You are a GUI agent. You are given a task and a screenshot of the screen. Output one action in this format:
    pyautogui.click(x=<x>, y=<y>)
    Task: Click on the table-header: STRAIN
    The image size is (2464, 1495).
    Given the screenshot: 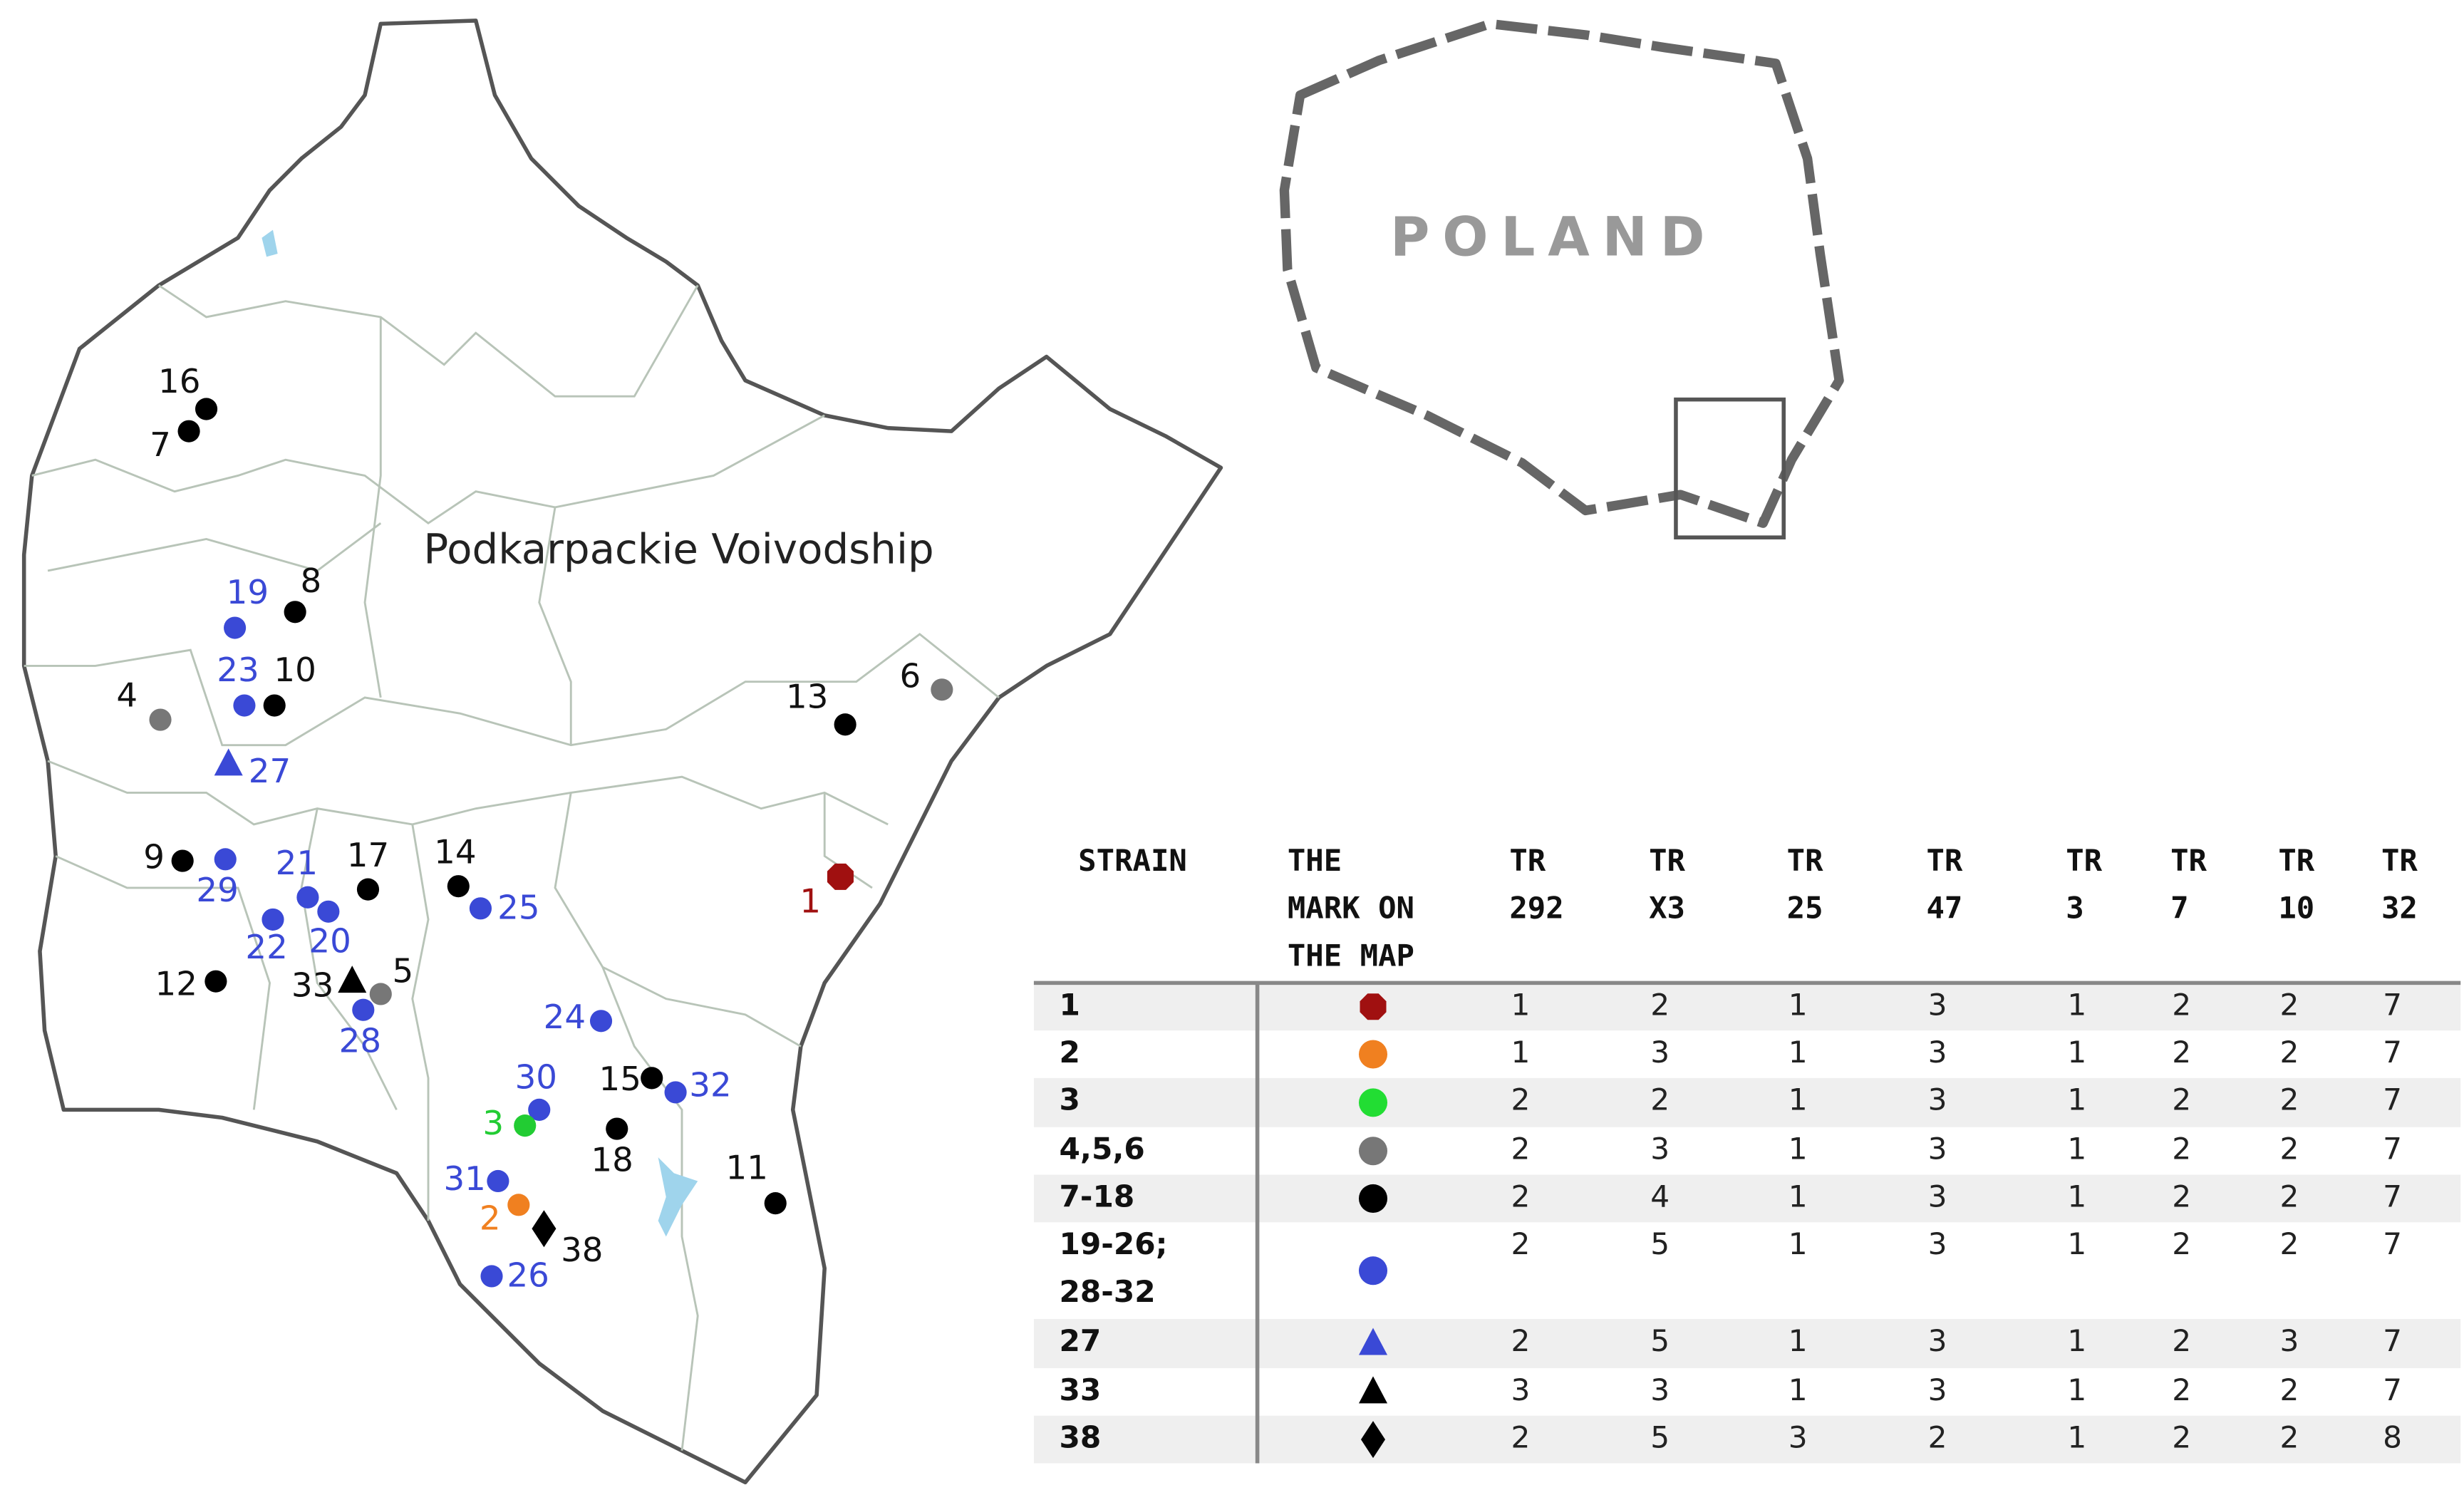 What is the action you would take?
    pyautogui.click(x=1132, y=860)
    